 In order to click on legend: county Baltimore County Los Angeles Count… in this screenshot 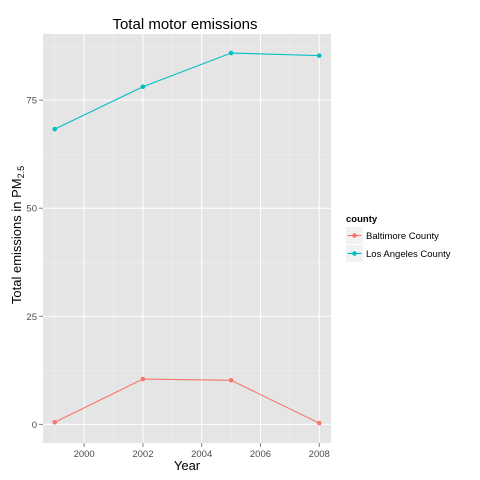, I will do `click(398, 238)`.